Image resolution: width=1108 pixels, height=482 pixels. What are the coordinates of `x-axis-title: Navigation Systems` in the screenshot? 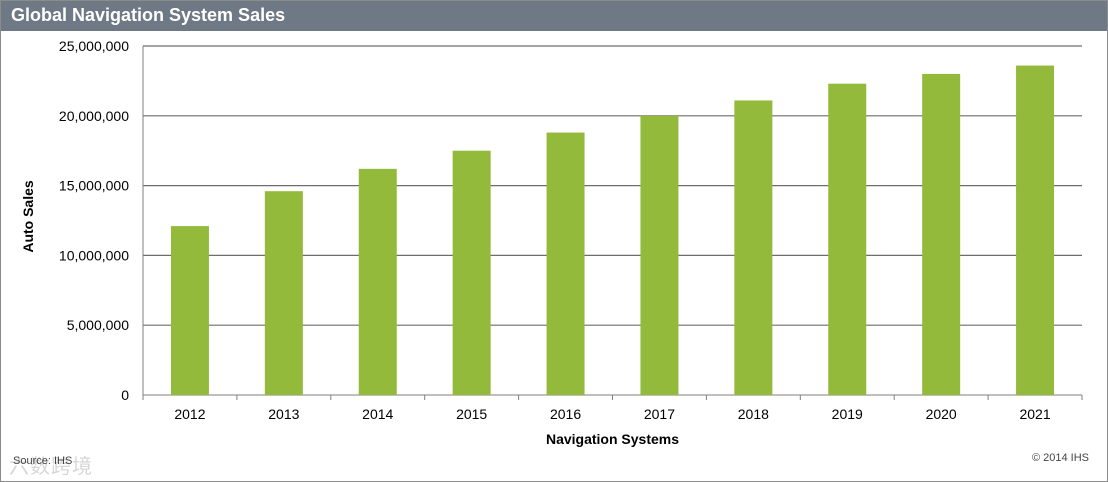 It's located at (612, 439).